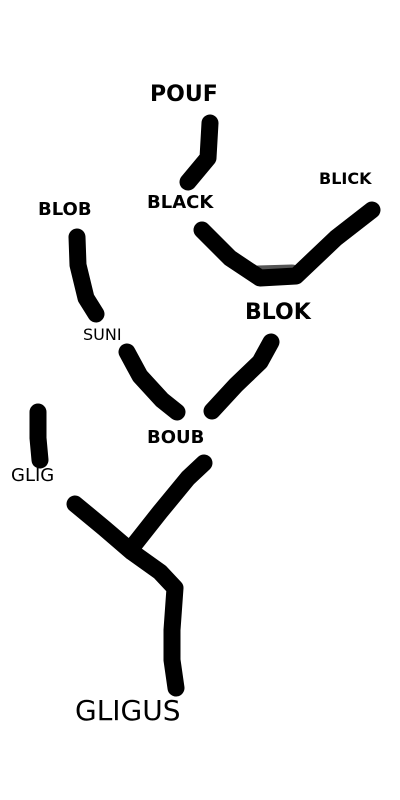 Image resolution: width=400 pixels, height=800 pixels. What do you see at coordinates (167, 506) in the screenshot?
I see `stroke-boub-junction` at bounding box center [167, 506].